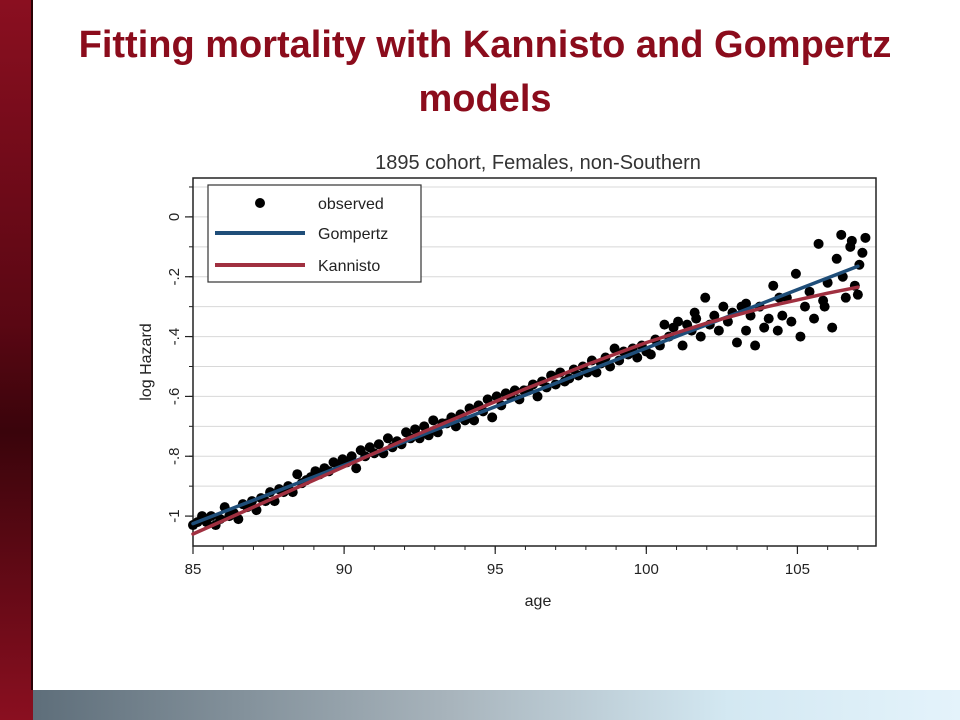 The width and height of the screenshot is (960, 720). What do you see at coordinates (174, 397) in the screenshot?
I see `y-tick-label: -.6` at bounding box center [174, 397].